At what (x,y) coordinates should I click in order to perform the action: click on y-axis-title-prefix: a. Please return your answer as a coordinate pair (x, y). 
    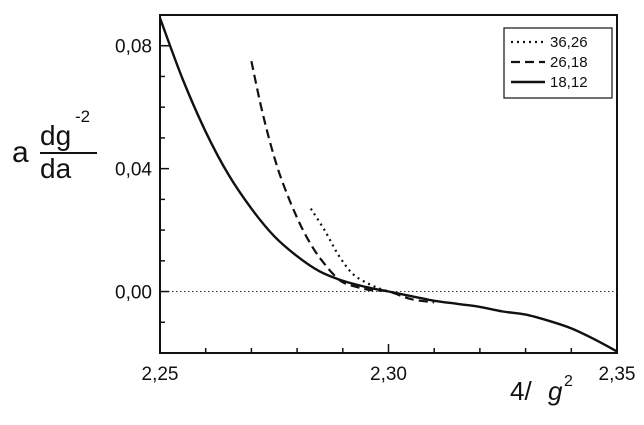
    Looking at the image, I should click on (20, 152).